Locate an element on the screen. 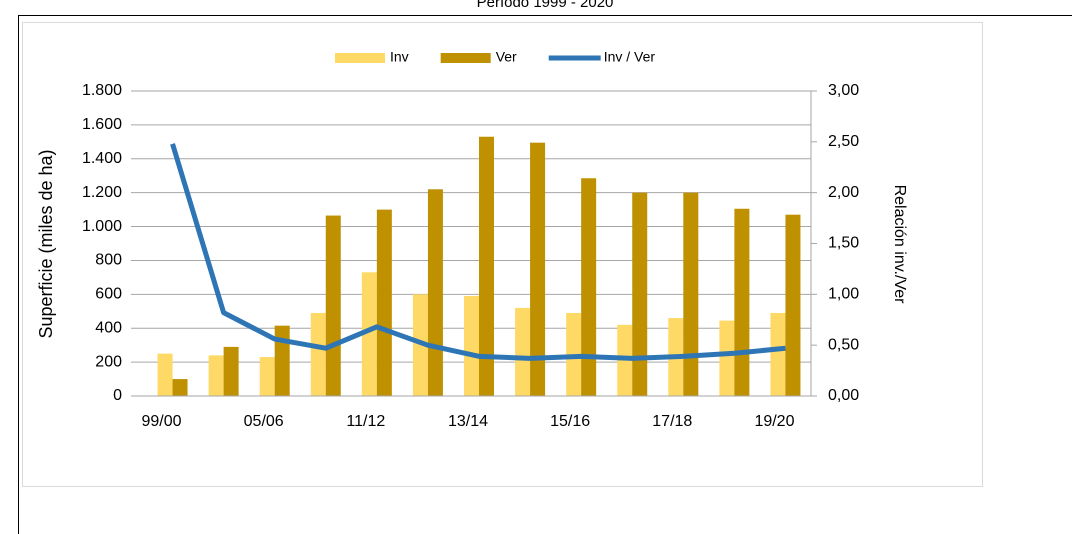  y2-tick-label: 2,50 is located at coordinates (843, 141).